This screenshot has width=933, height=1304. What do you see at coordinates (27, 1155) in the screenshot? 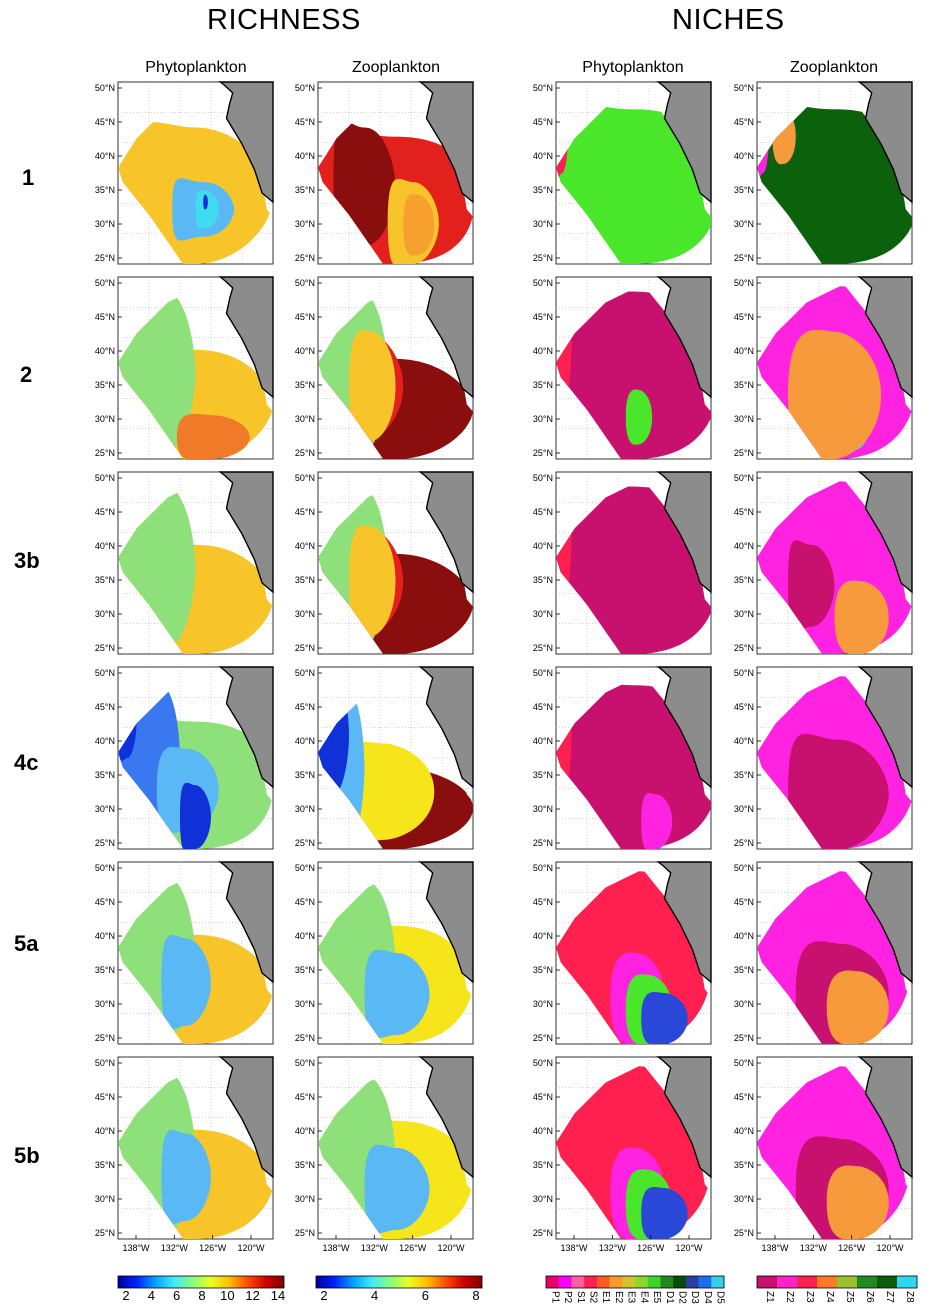
I see `row-label-5b: 5b` at bounding box center [27, 1155].